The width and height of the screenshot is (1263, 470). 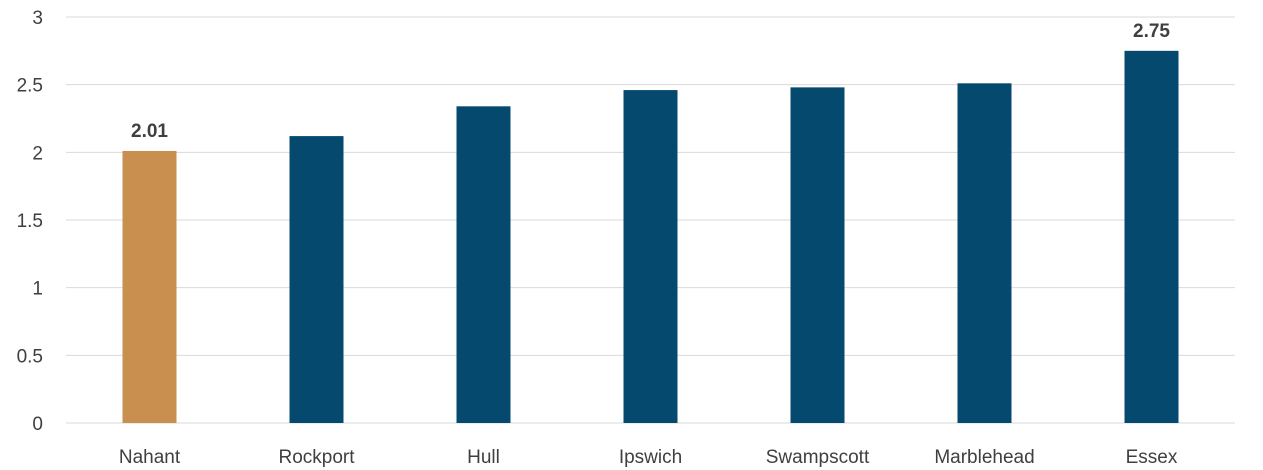 I want to click on bar-essex, so click(x=1151, y=236).